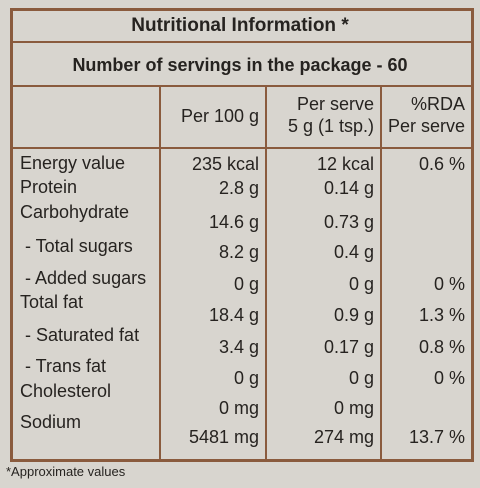  What do you see at coordinates (223, 437) in the screenshot?
I see `cell: 5481 mg` at bounding box center [223, 437].